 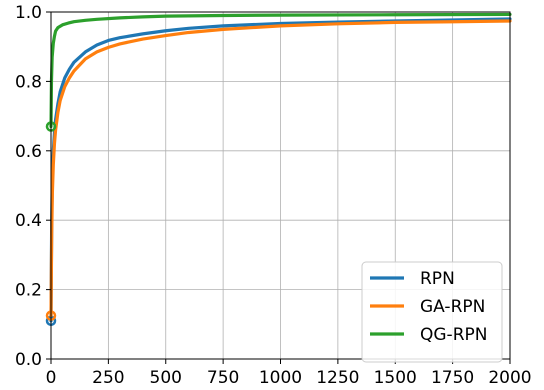 What do you see at coordinates (452, 378) in the screenshot?
I see `x-tick-label: 1750` at bounding box center [452, 378].